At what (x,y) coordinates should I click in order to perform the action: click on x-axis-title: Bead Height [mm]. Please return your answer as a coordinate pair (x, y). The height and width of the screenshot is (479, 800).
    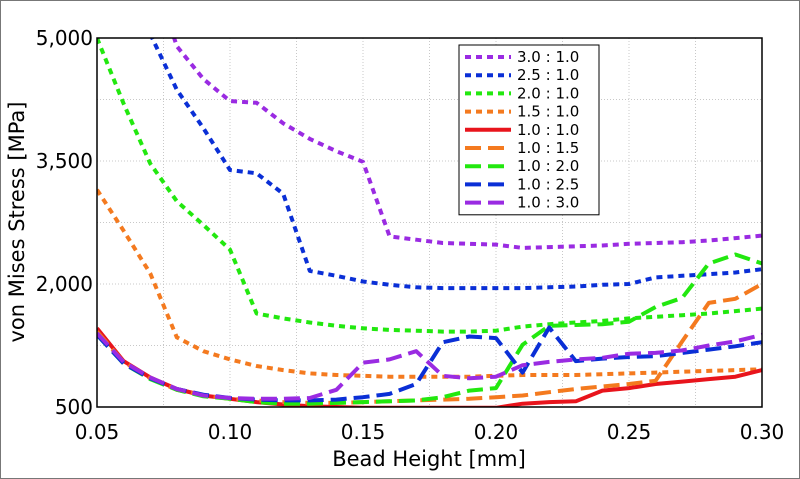
    Looking at the image, I should click on (429, 459).